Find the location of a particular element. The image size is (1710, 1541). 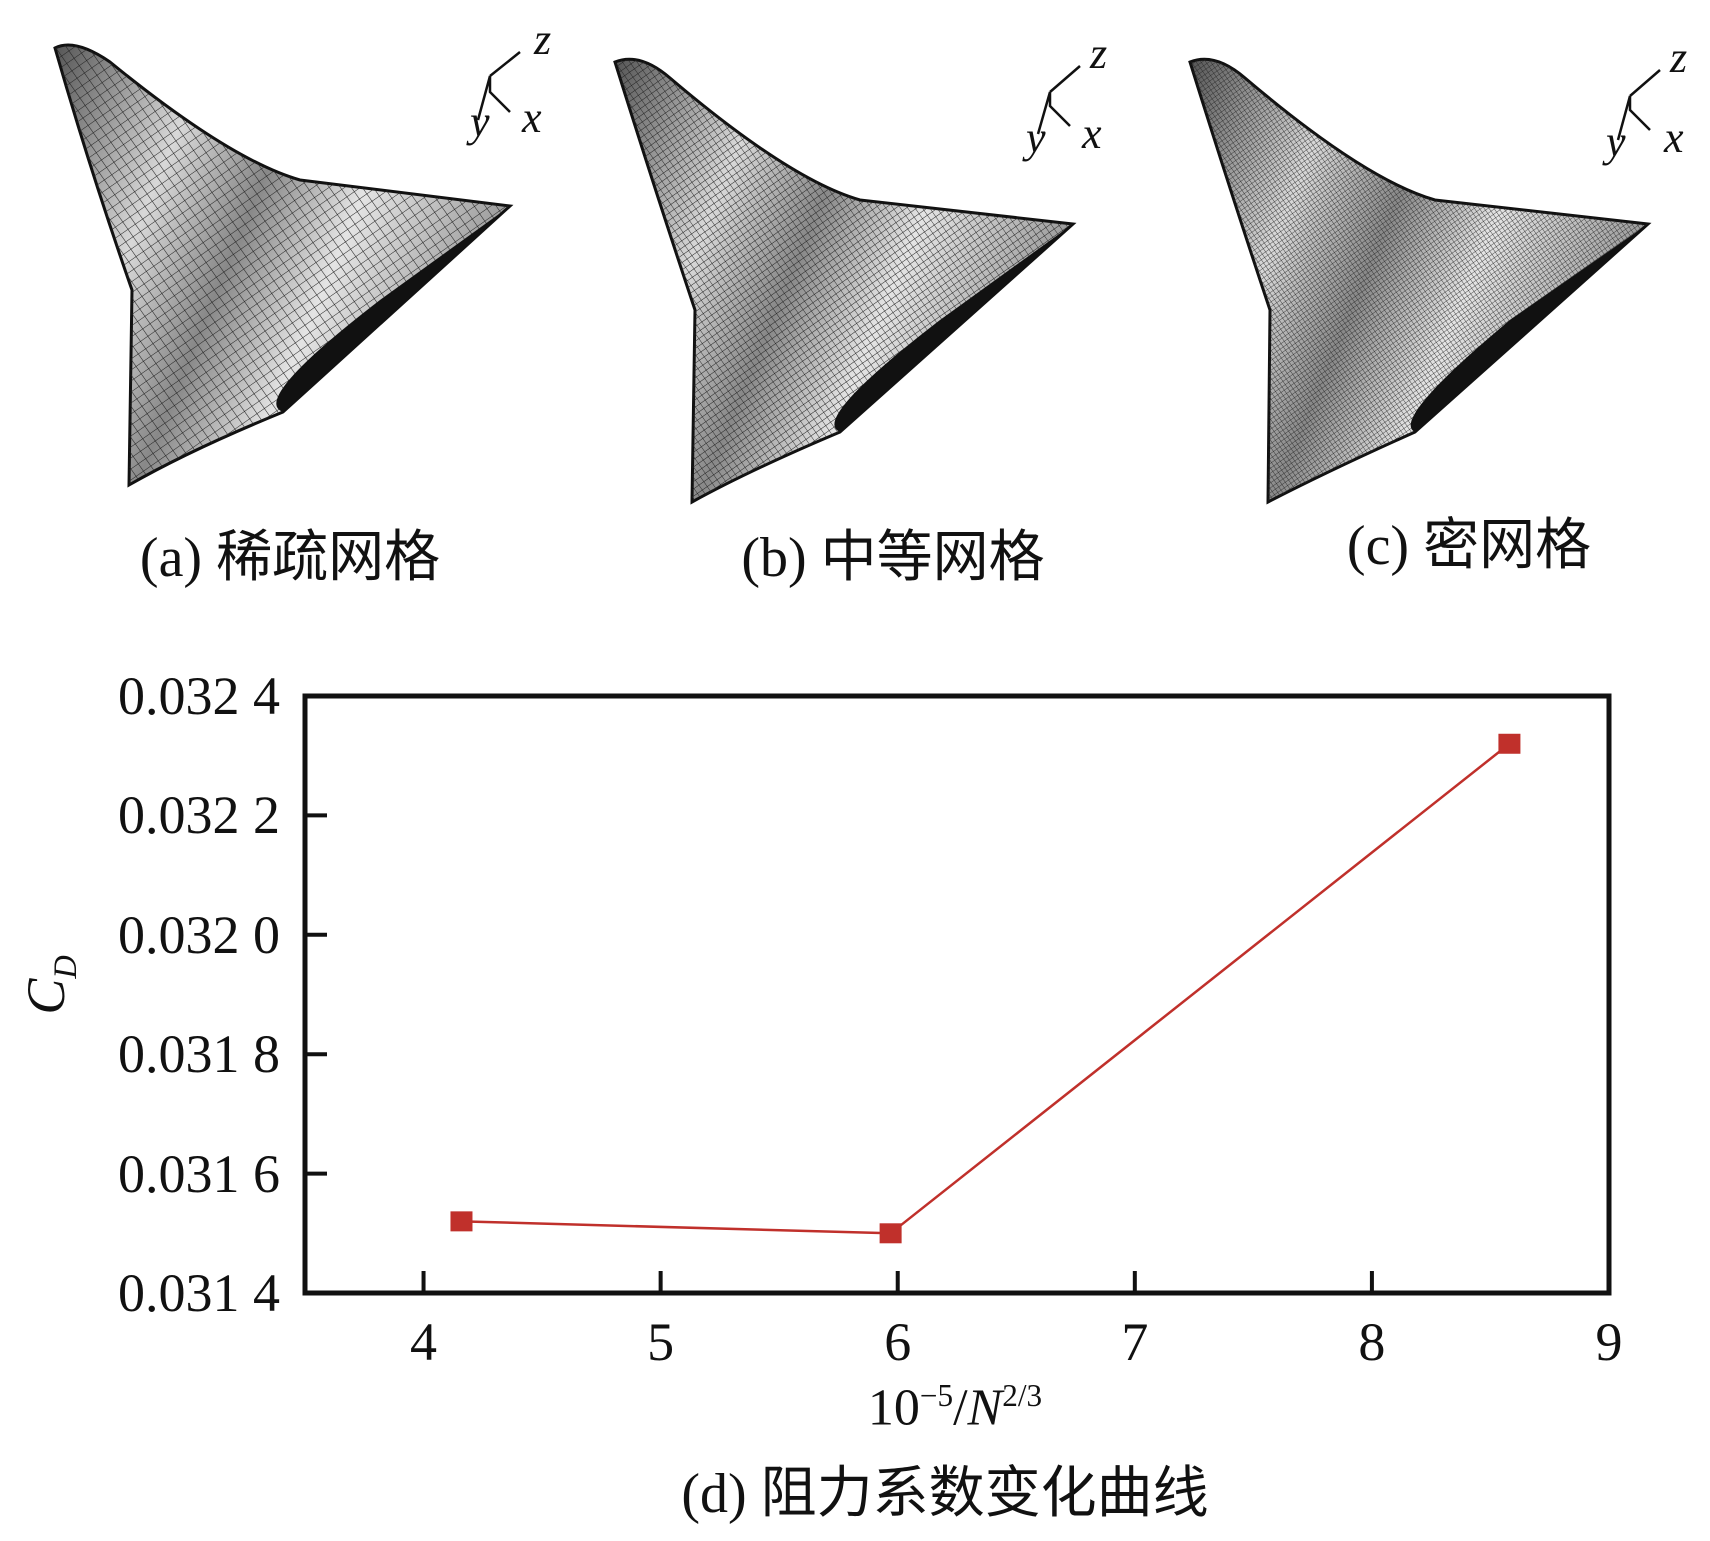

y-axis-title: CD is located at coordinates (50, 985).